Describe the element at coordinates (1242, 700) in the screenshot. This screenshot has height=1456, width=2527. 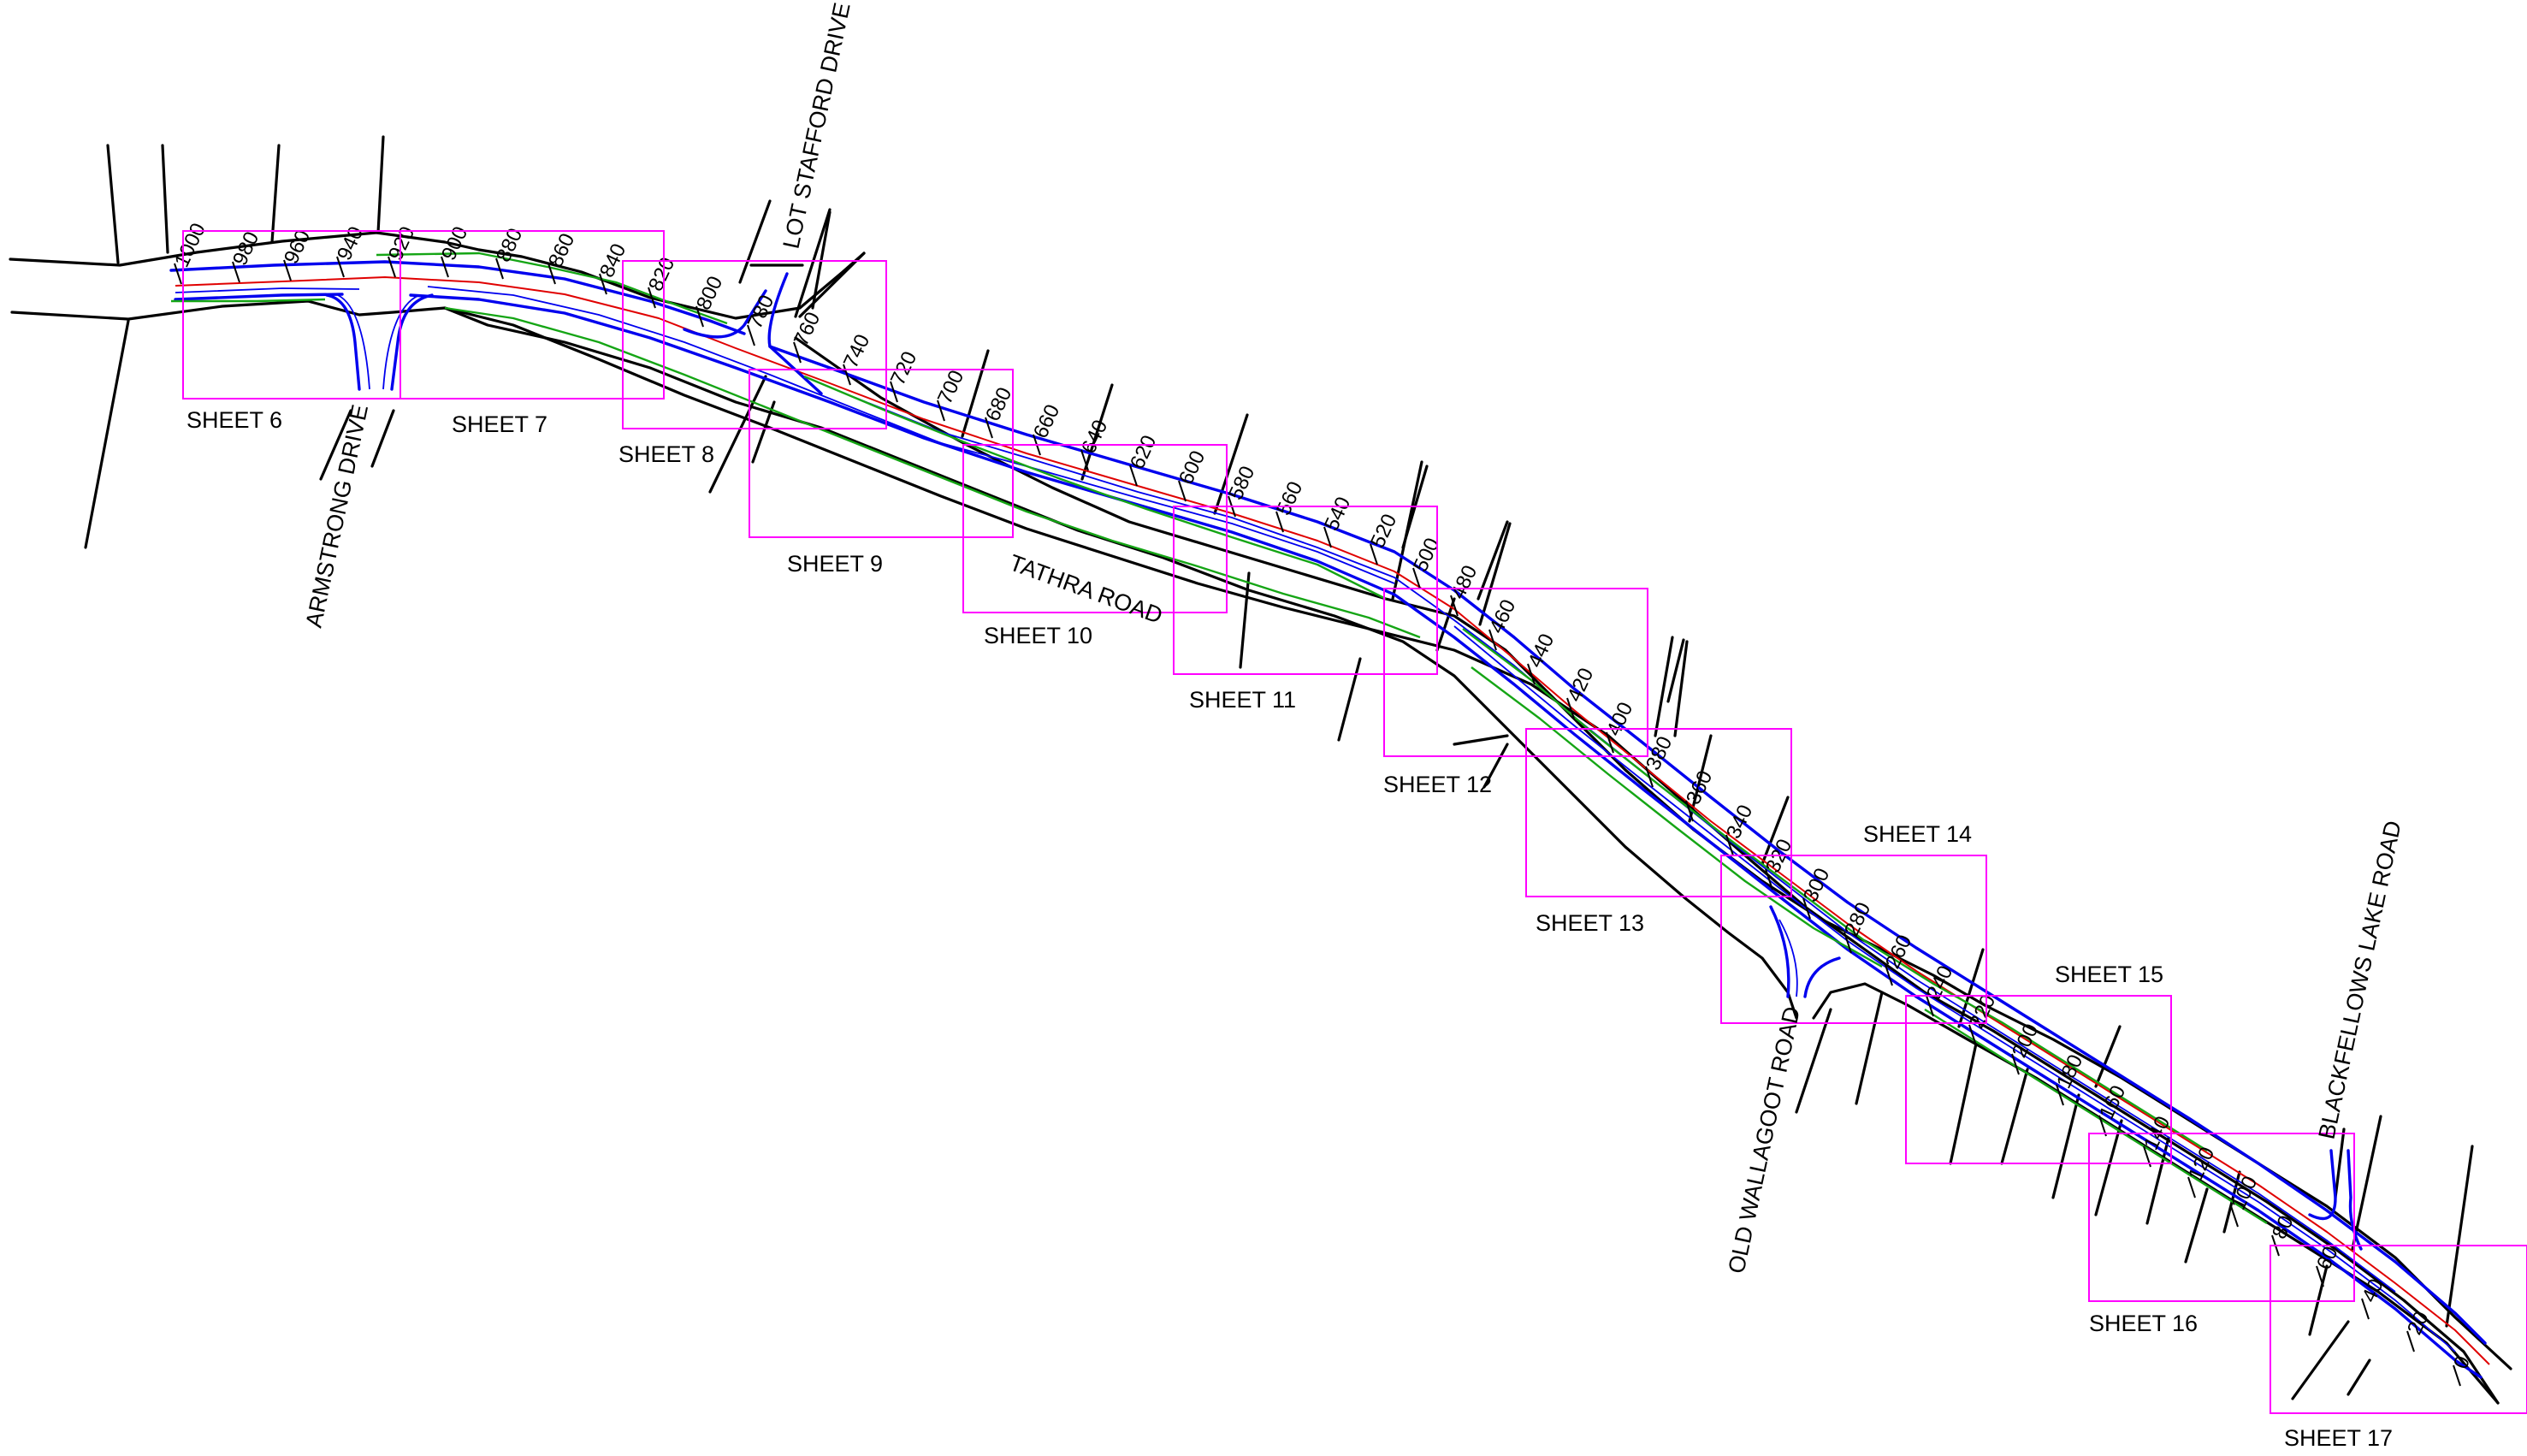
I see `sheet-label: SHEET 11` at that location.